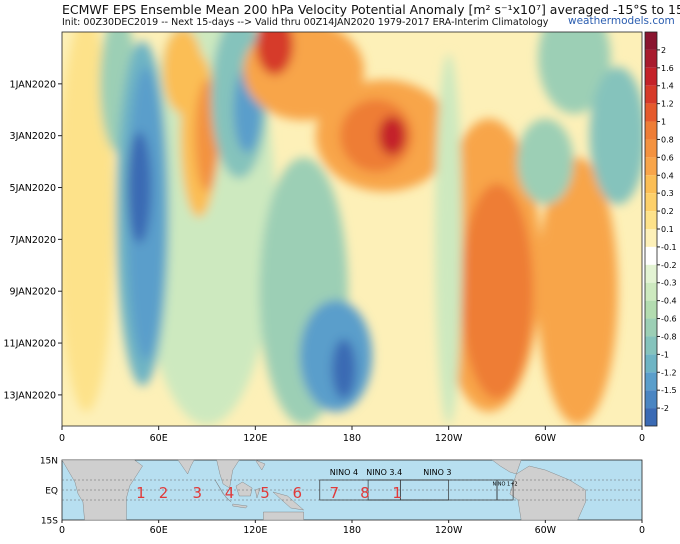  What do you see at coordinates (33, 292) in the screenshot?
I see `y-tick-label: 9JAN2020` at bounding box center [33, 292].